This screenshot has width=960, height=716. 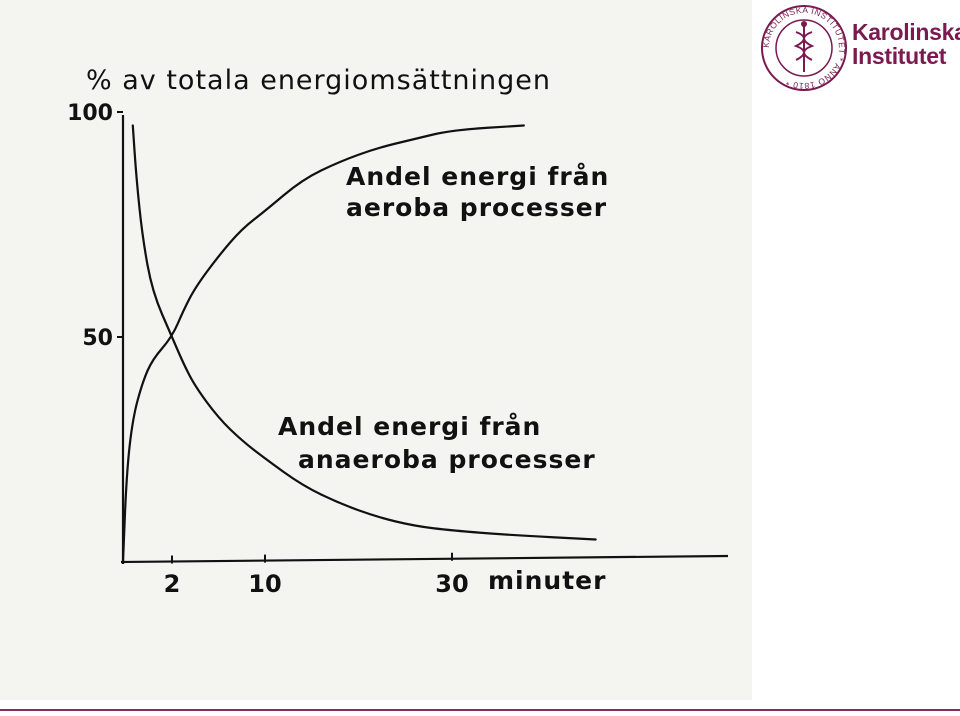 I want to click on brand-line-2: Institutet, so click(x=899, y=56).